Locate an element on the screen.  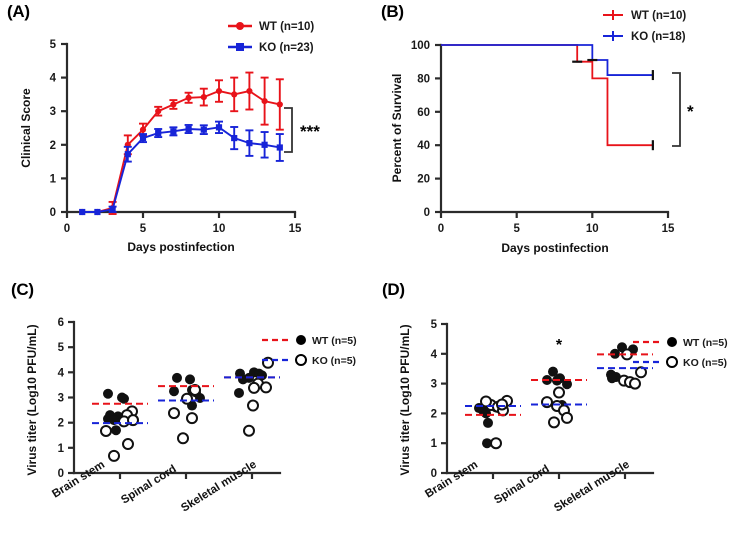
panel-b-legend-ko-label: KO (n=18) is located at coordinates (658, 37).